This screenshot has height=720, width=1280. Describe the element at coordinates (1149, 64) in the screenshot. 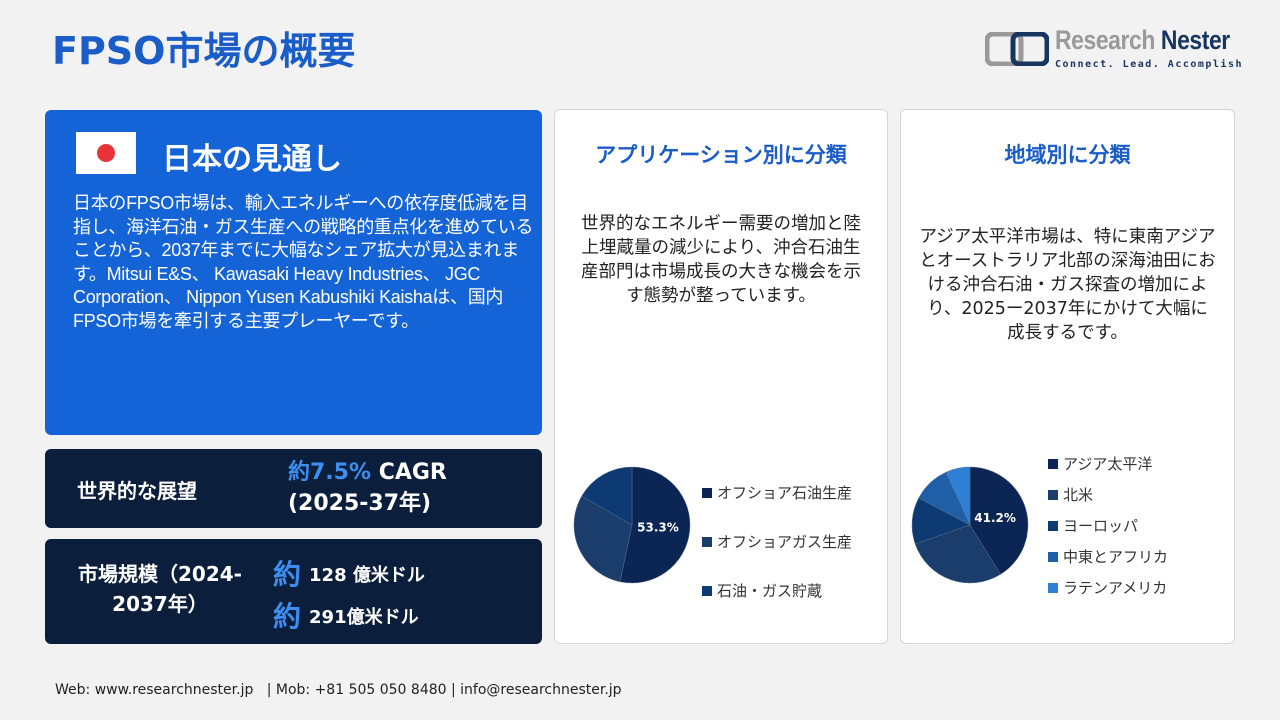

I see `logo-tagline: Connect. Lead. Accomplish` at that location.